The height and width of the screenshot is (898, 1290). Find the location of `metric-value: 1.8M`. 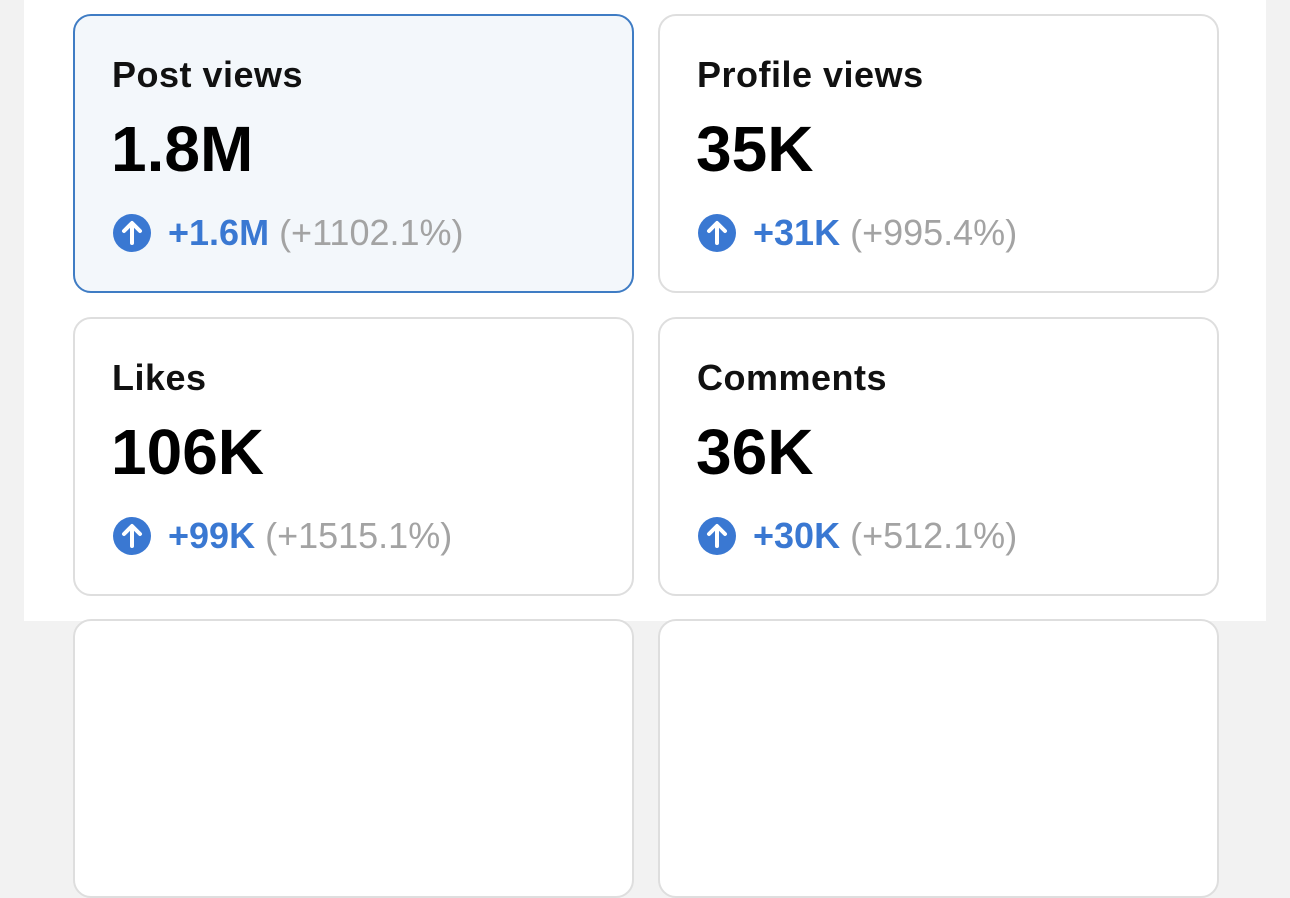

metric-value: 1.8M is located at coordinates (182, 149).